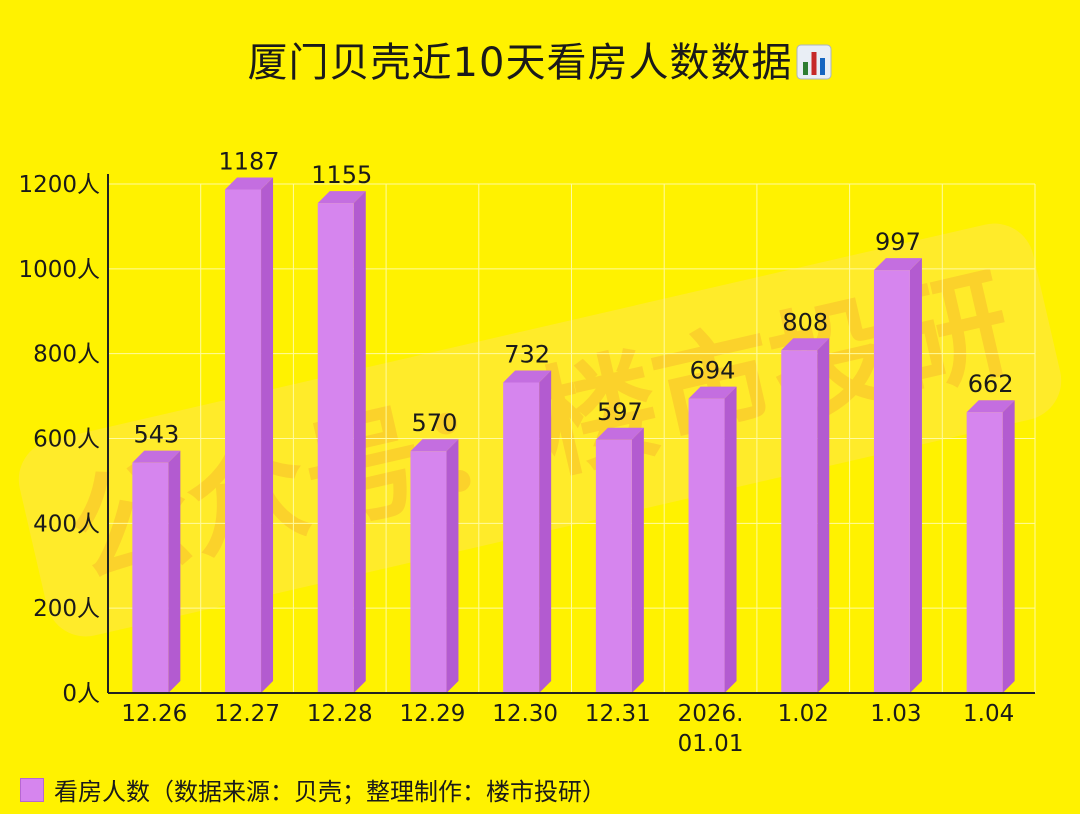 The image size is (1080, 814). I want to click on bar-value-label: 808, so click(805, 322).